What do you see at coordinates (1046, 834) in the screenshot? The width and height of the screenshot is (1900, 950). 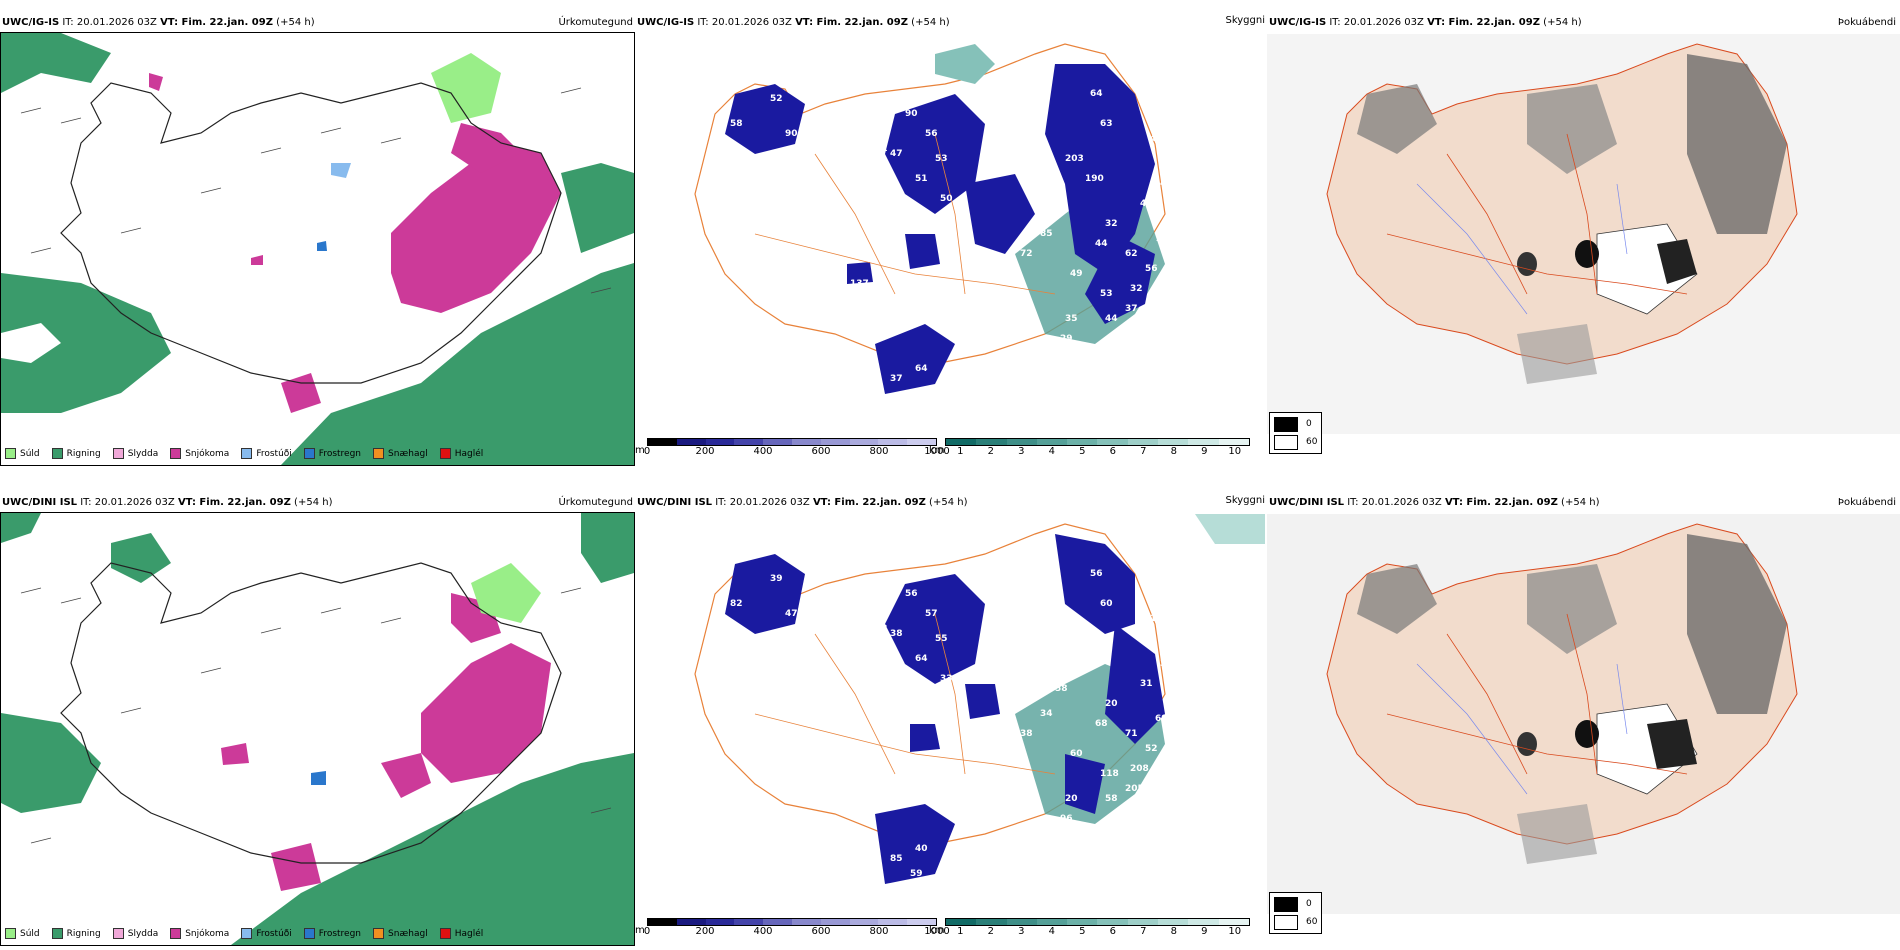 I see `cloud-base-label: 42` at bounding box center [1046, 834].